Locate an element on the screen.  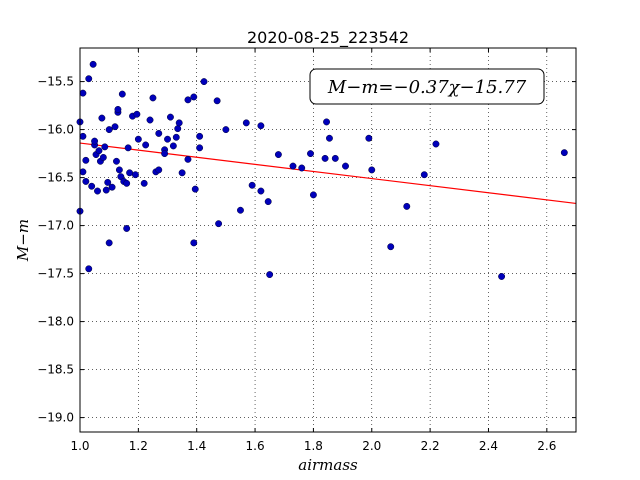
fit-equation-box: M−m=−0.37χ−15.77 is located at coordinates (427, 86).